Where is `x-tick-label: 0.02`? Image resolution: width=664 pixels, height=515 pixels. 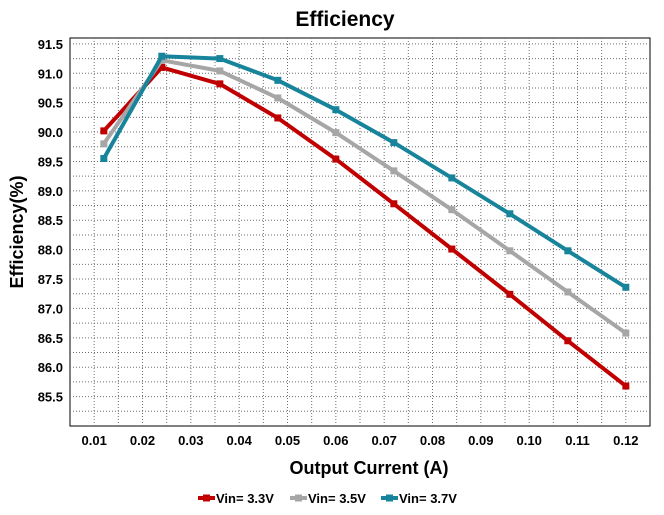 x-tick-label: 0.02 is located at coordinates (142, 440).